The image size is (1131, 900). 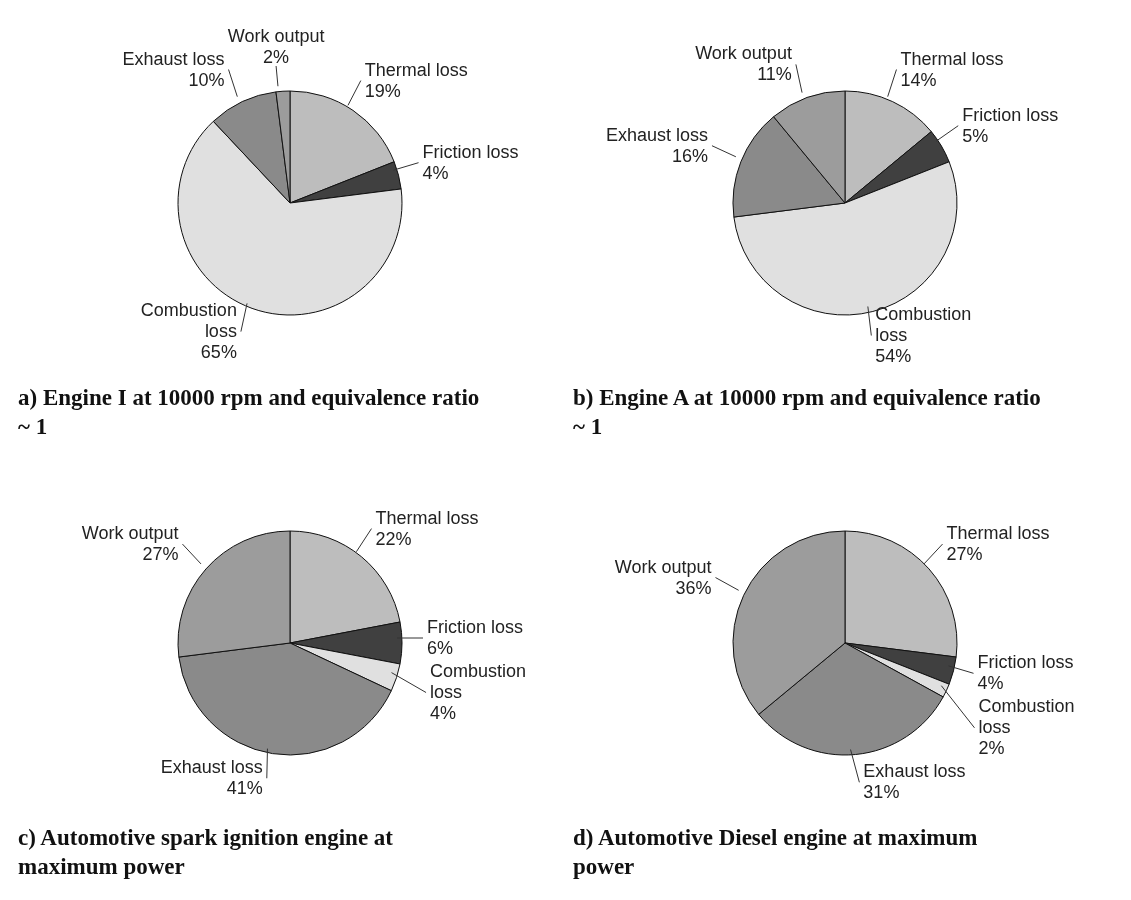 I want to click on data-label: 54%, so click(x=893, y=356).